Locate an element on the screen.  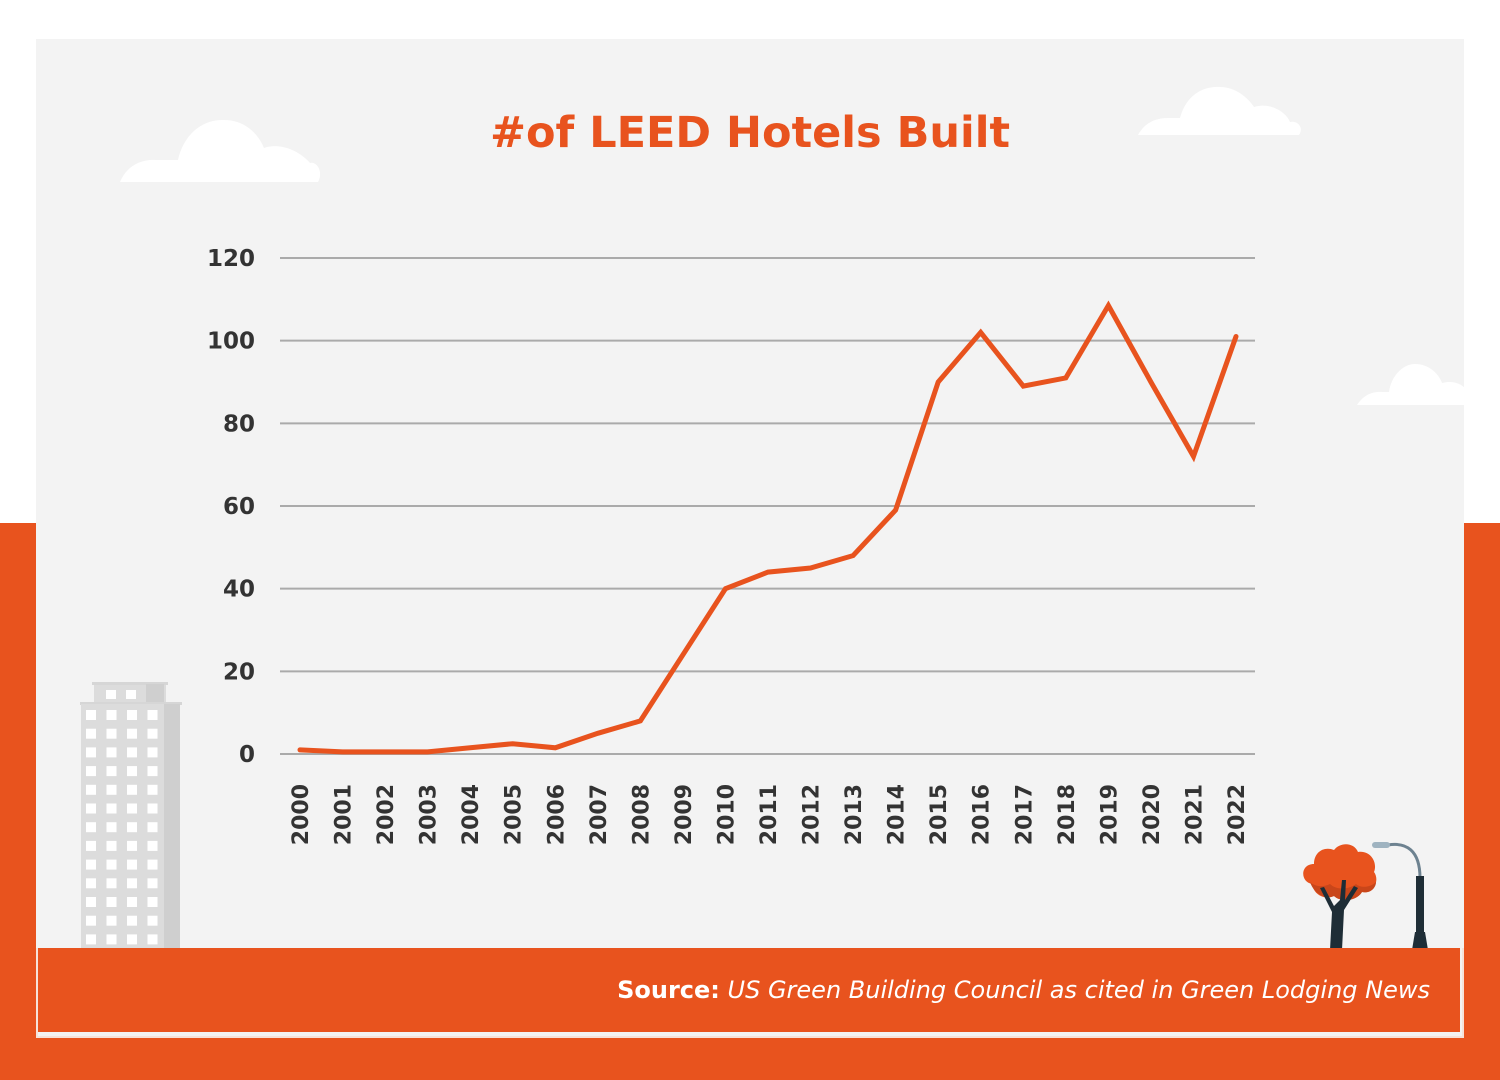
y-tick-label: 60 is located at coordinates (239, 507).